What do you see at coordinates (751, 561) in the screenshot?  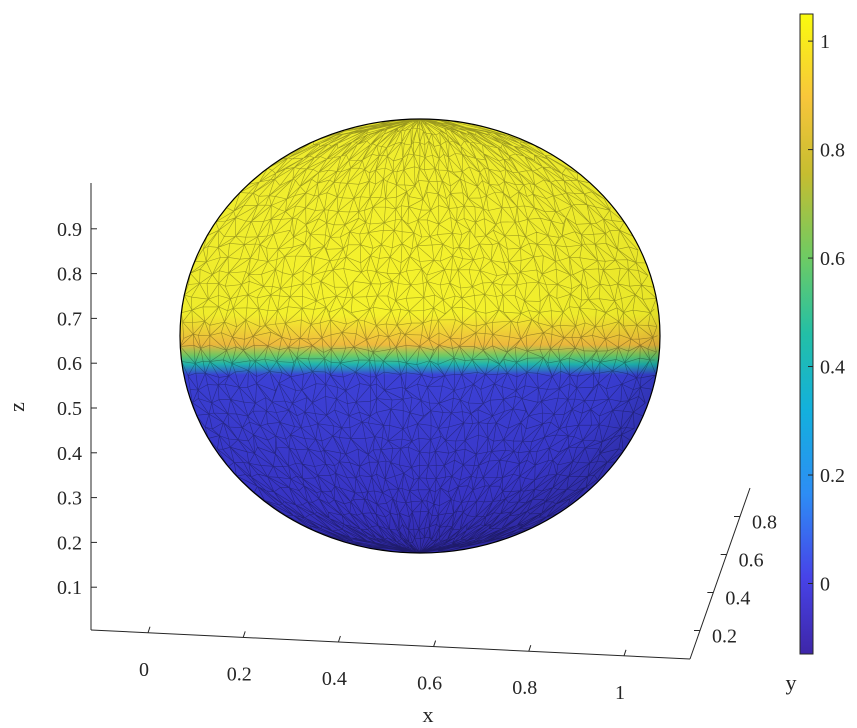 I see `y-tick-label: 0.6` at bounding box center [751, 561].